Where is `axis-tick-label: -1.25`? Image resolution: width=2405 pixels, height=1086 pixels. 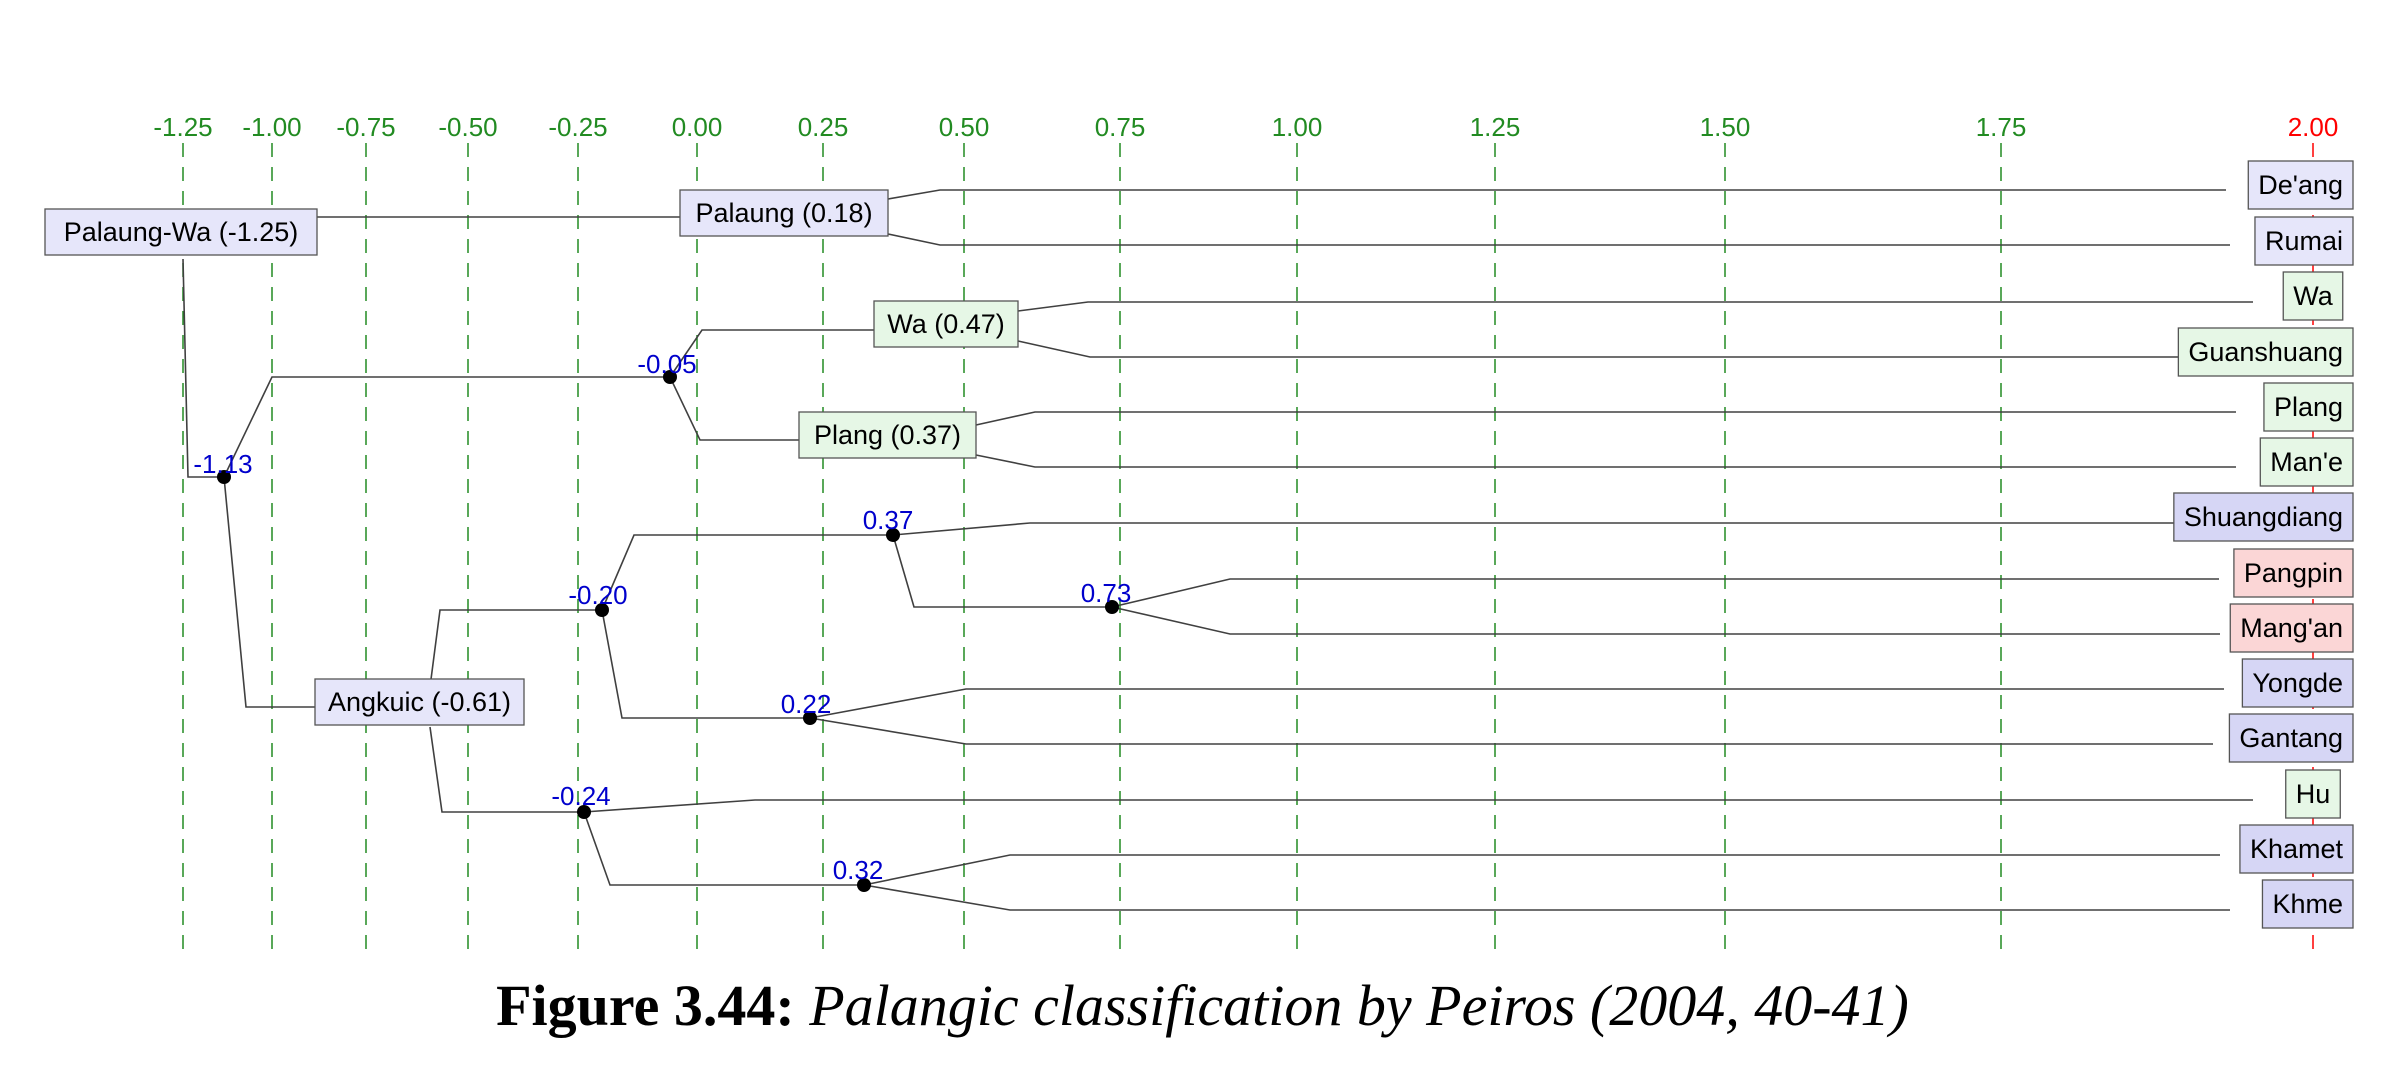 axis-tick-label: -1.25 is located at coordinates (182, 127).